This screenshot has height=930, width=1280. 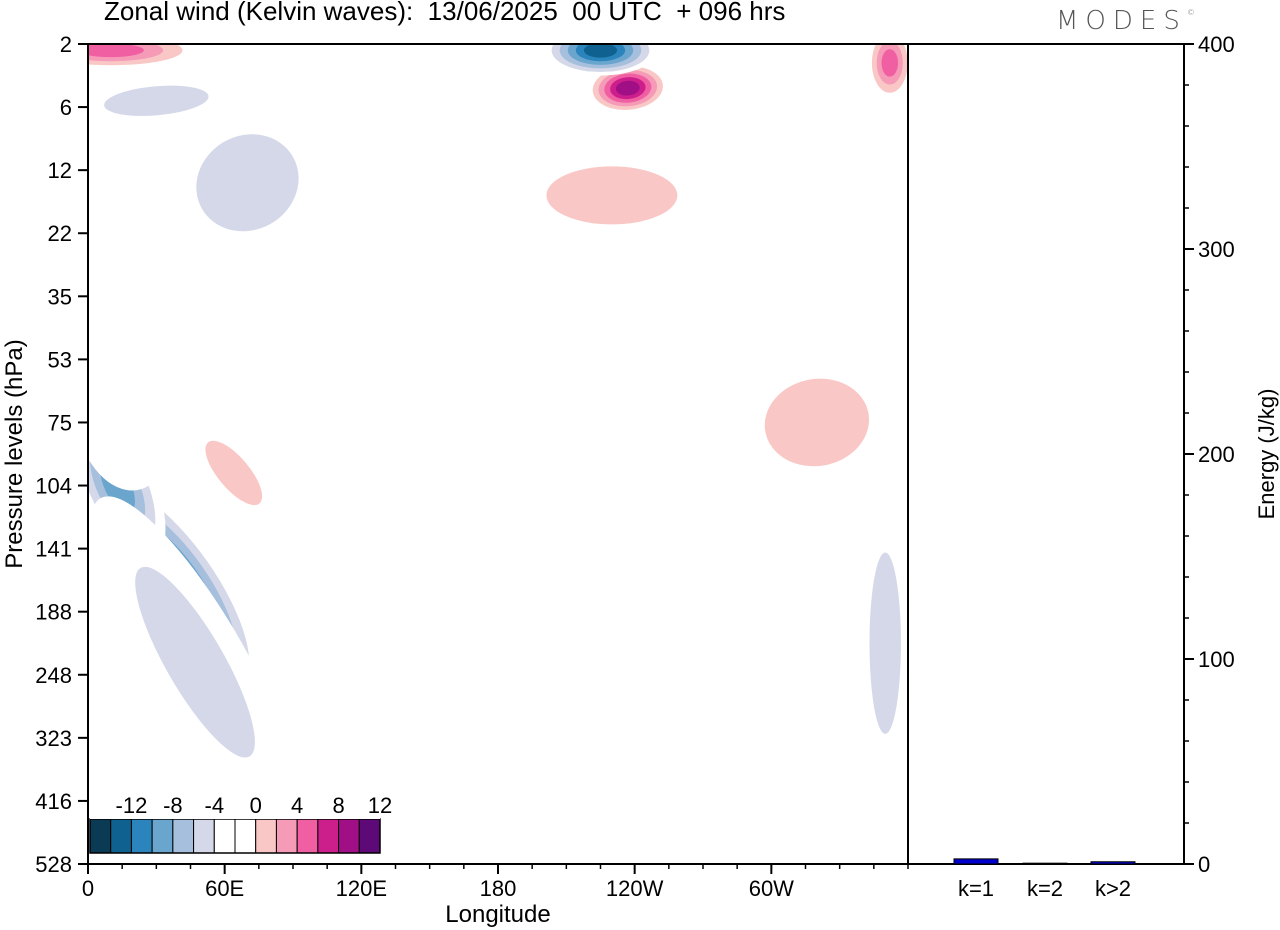 I want to click on y-tick-label: 188, so click(x=53, y=612).